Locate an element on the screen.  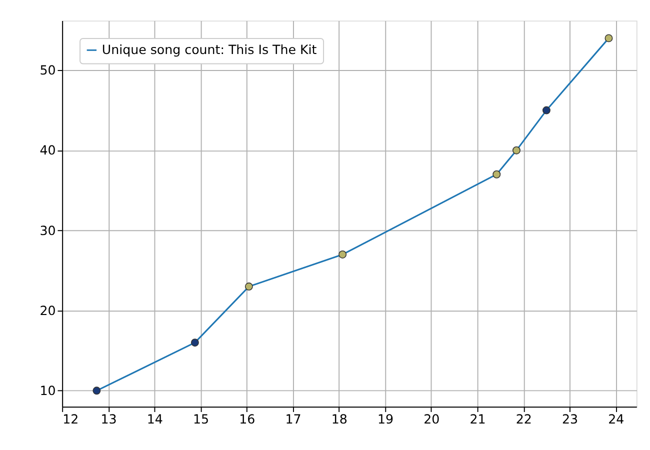
y-tick-label: 10 is located at coordinates (48, 390).